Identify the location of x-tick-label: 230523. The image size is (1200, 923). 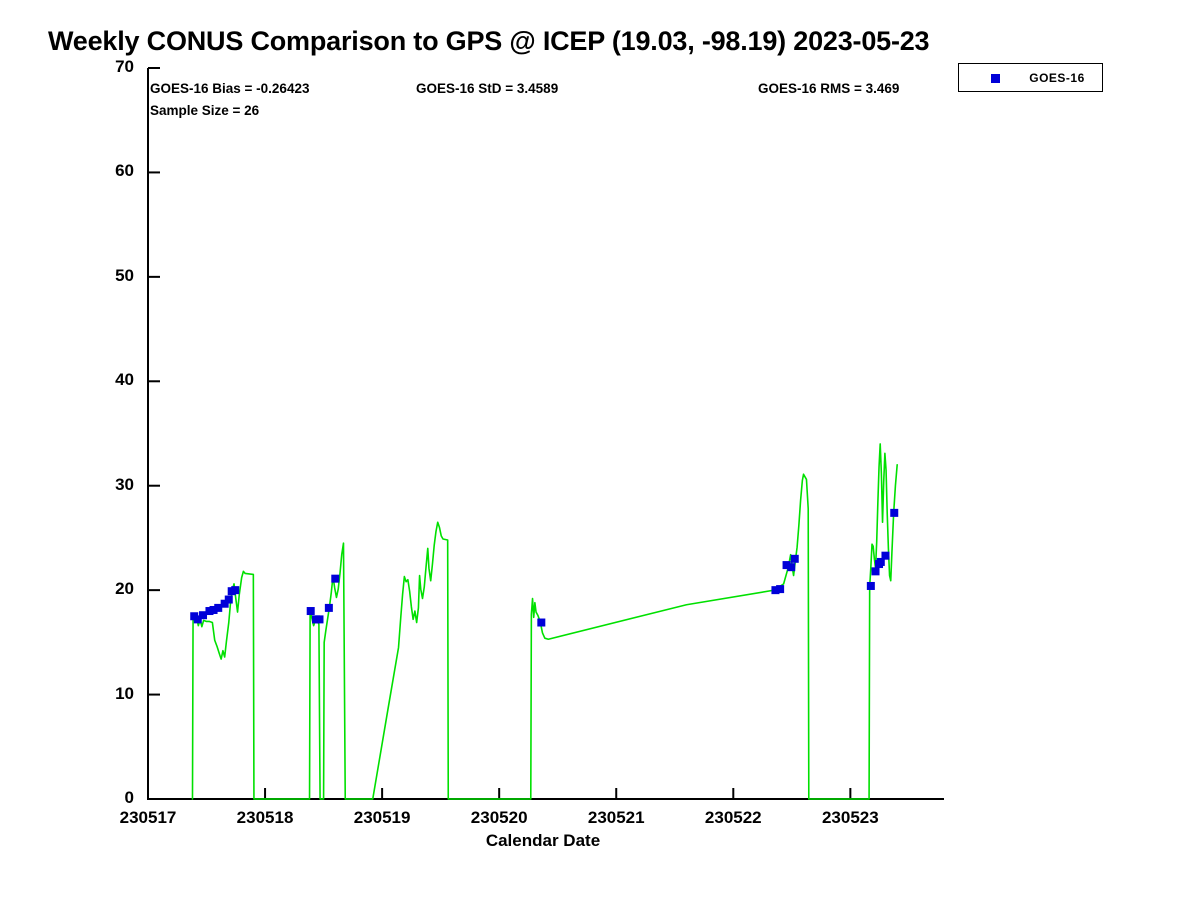
(850, 817).